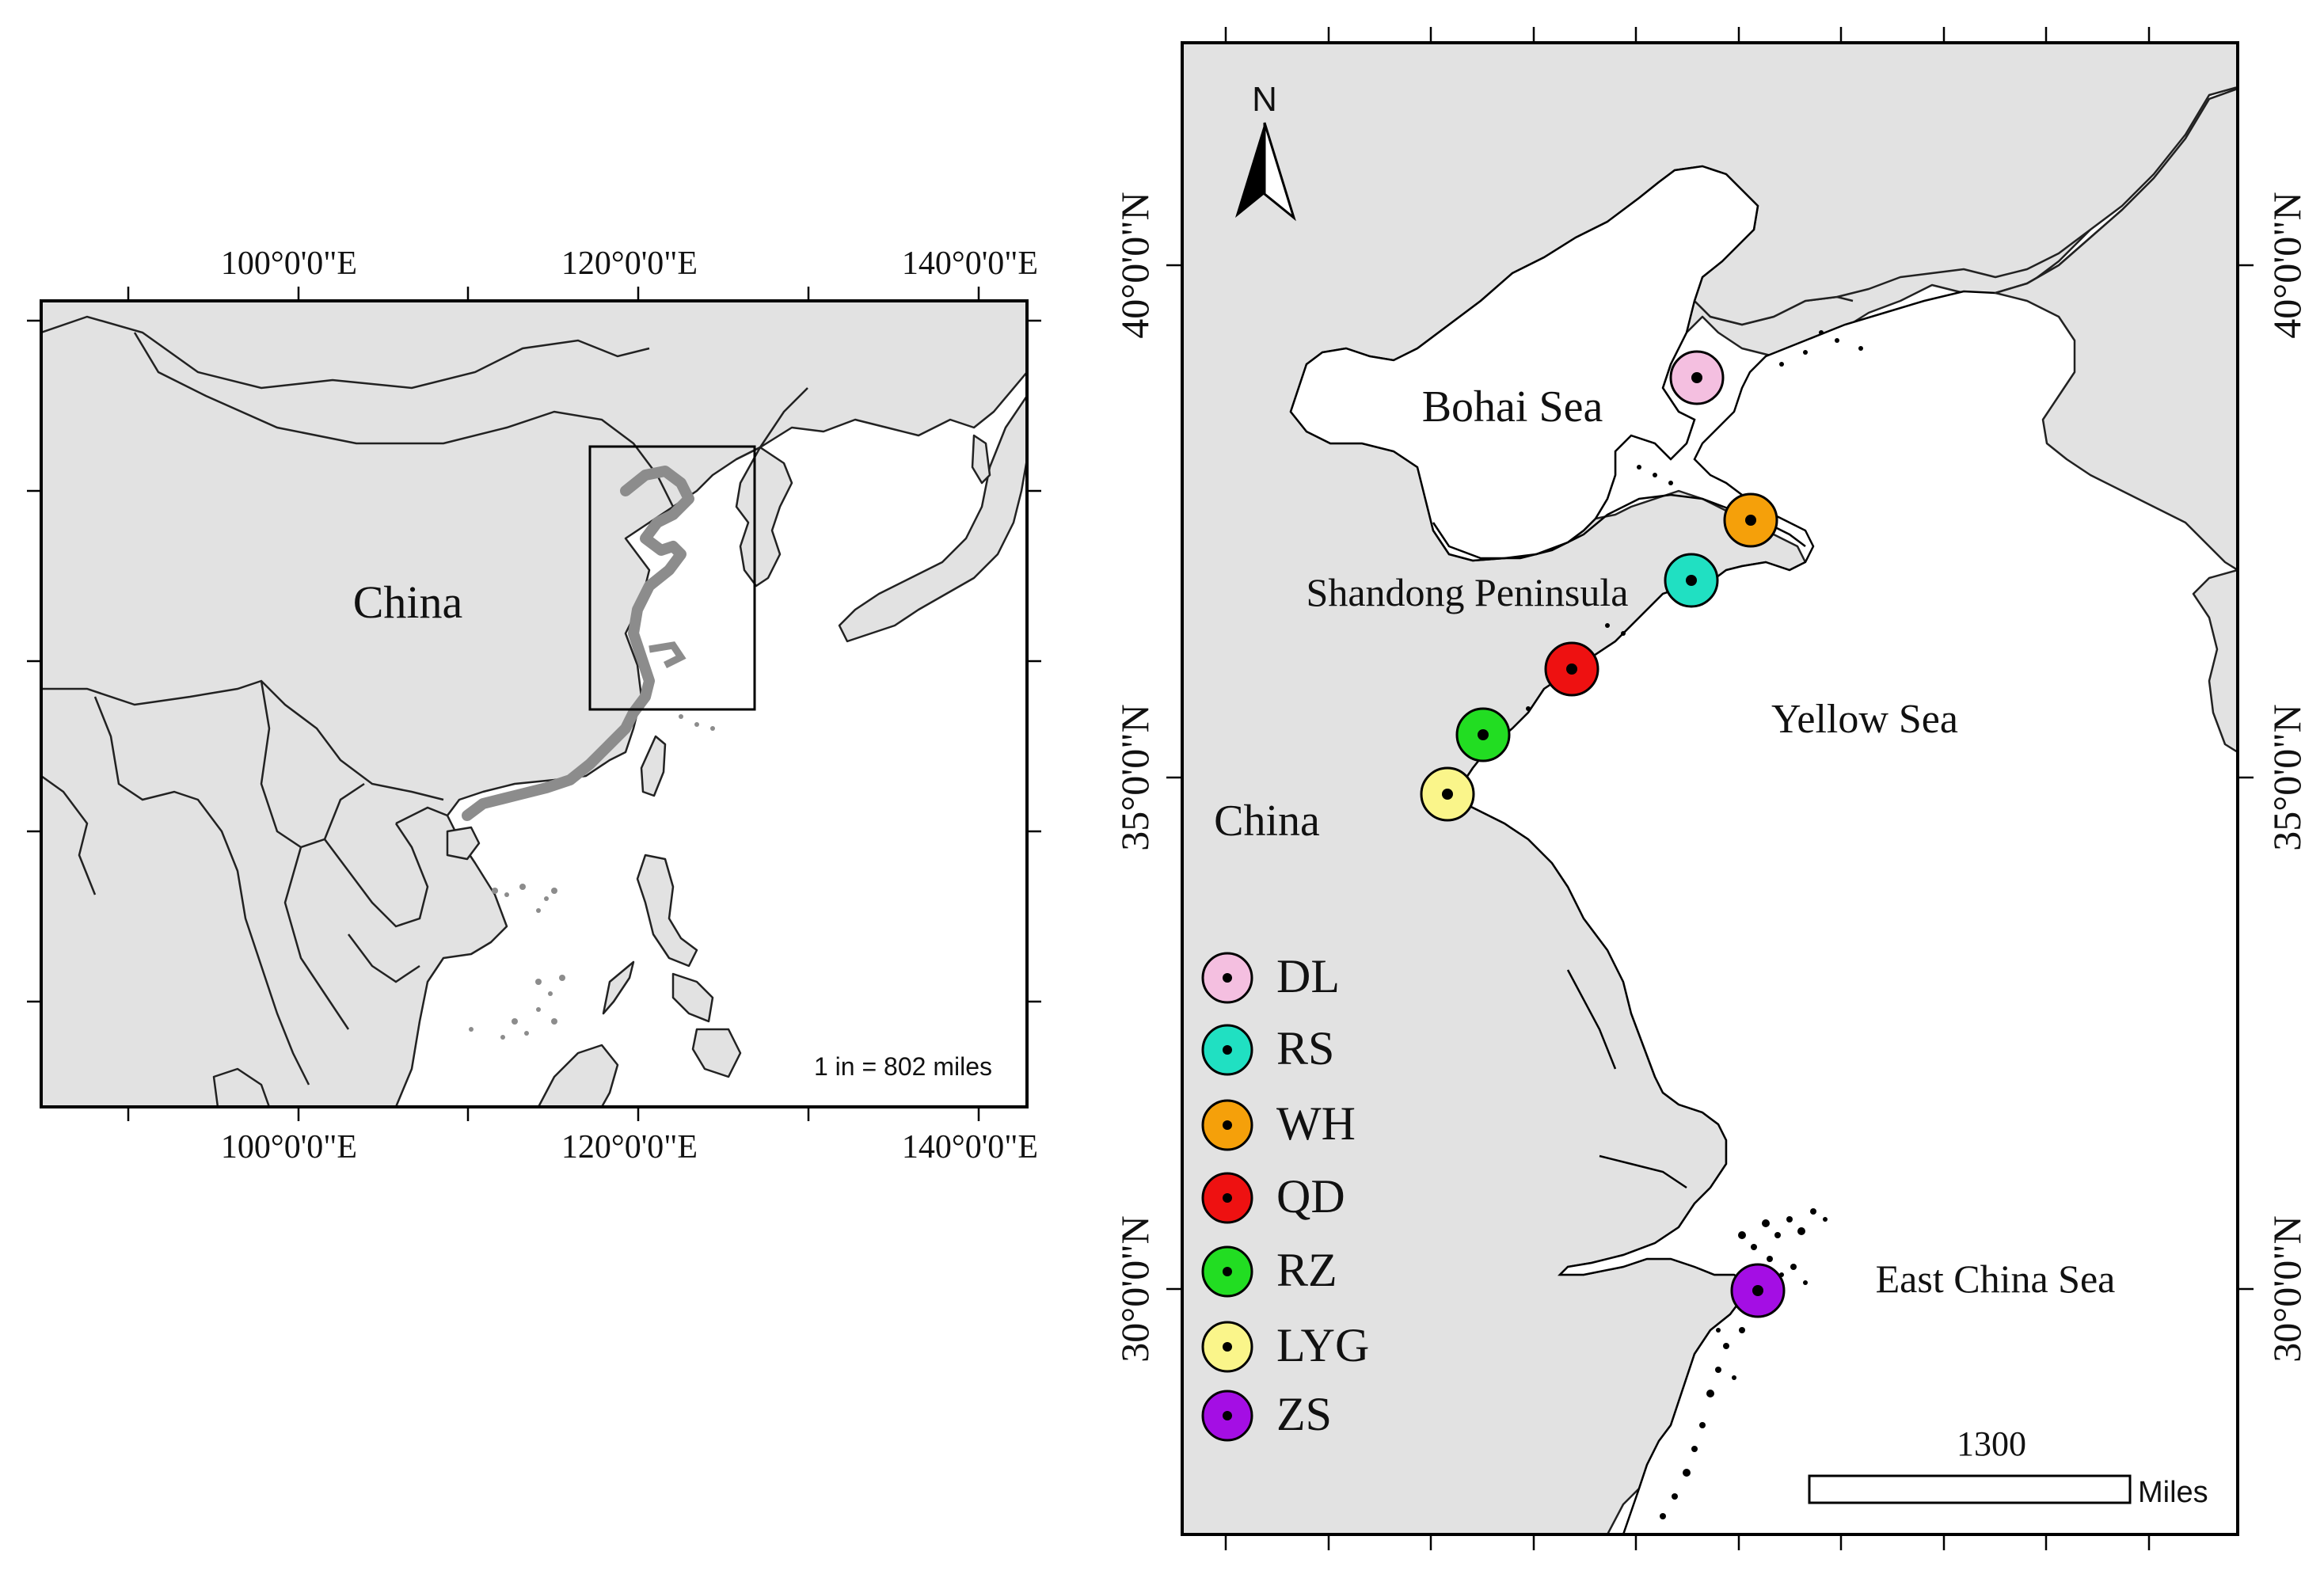  Describe the element at coordinates (672, 578) in the screenshot. I see `study-area-box` at that location.